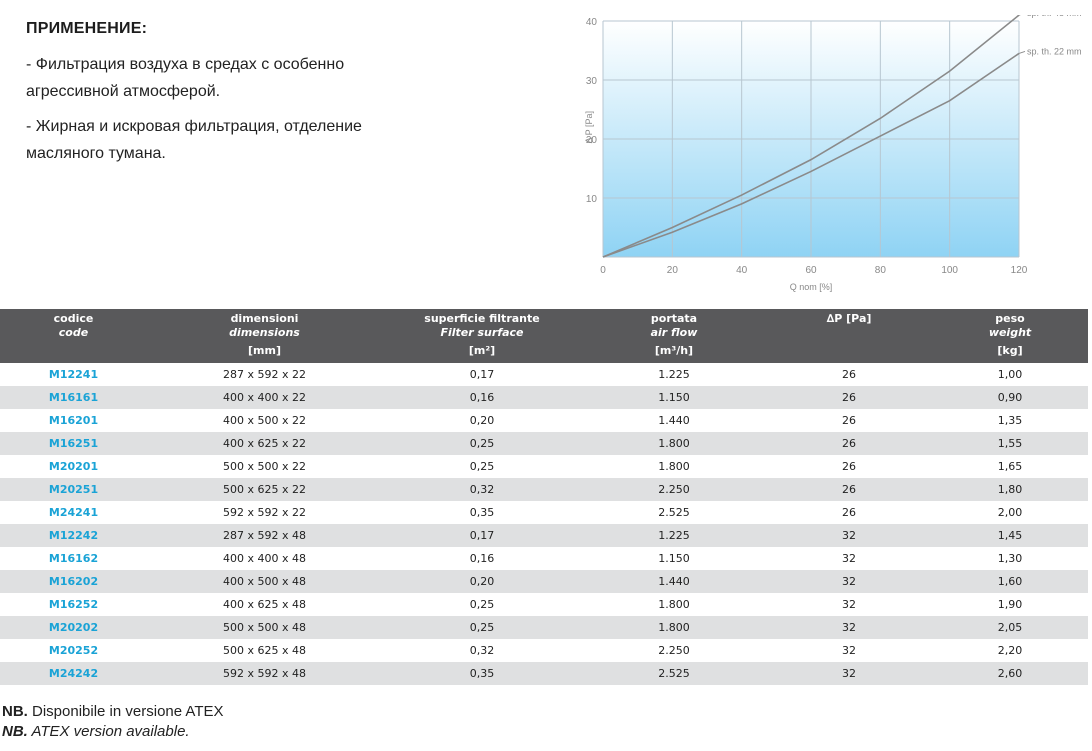 This screenshot has width=1092, height=751. What do you see at coordinates (264, 332) in the screenshot?
I see `column-header-en: dimensions` at bounding box center [264, 332].